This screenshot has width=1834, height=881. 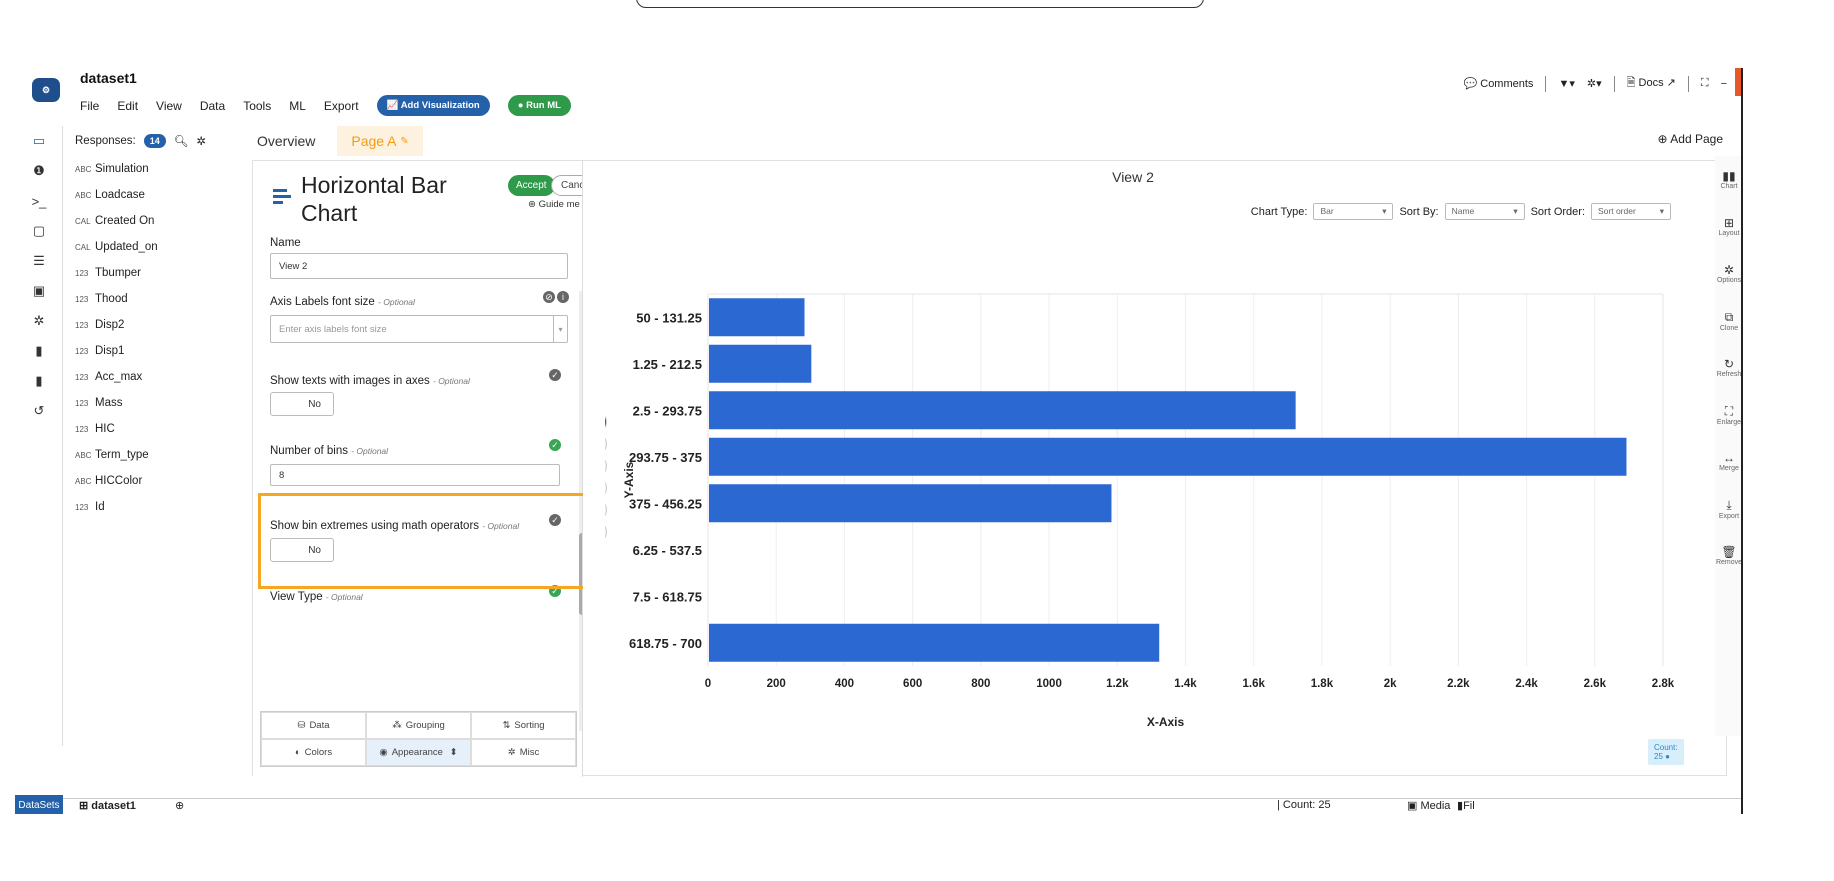 I want to click on spinner-icon: ▾, so click(x=560, y=329).